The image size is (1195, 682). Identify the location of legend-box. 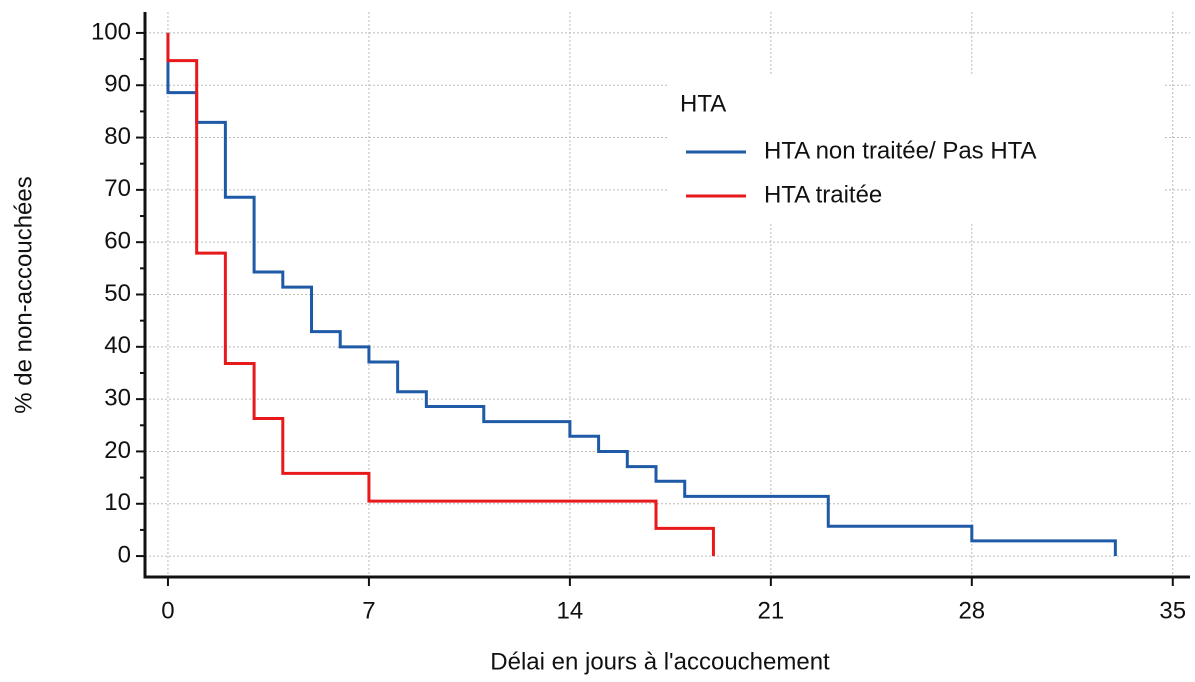
(915, 149).